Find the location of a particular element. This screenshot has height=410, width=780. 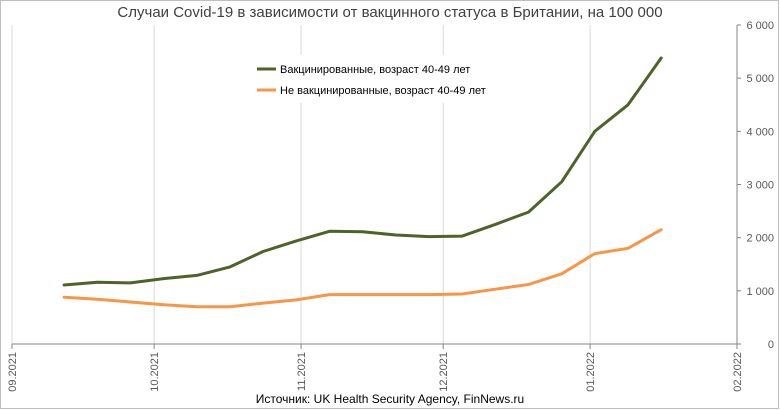

y-tick-label-0: 0 is located at coordinates (771, 345).